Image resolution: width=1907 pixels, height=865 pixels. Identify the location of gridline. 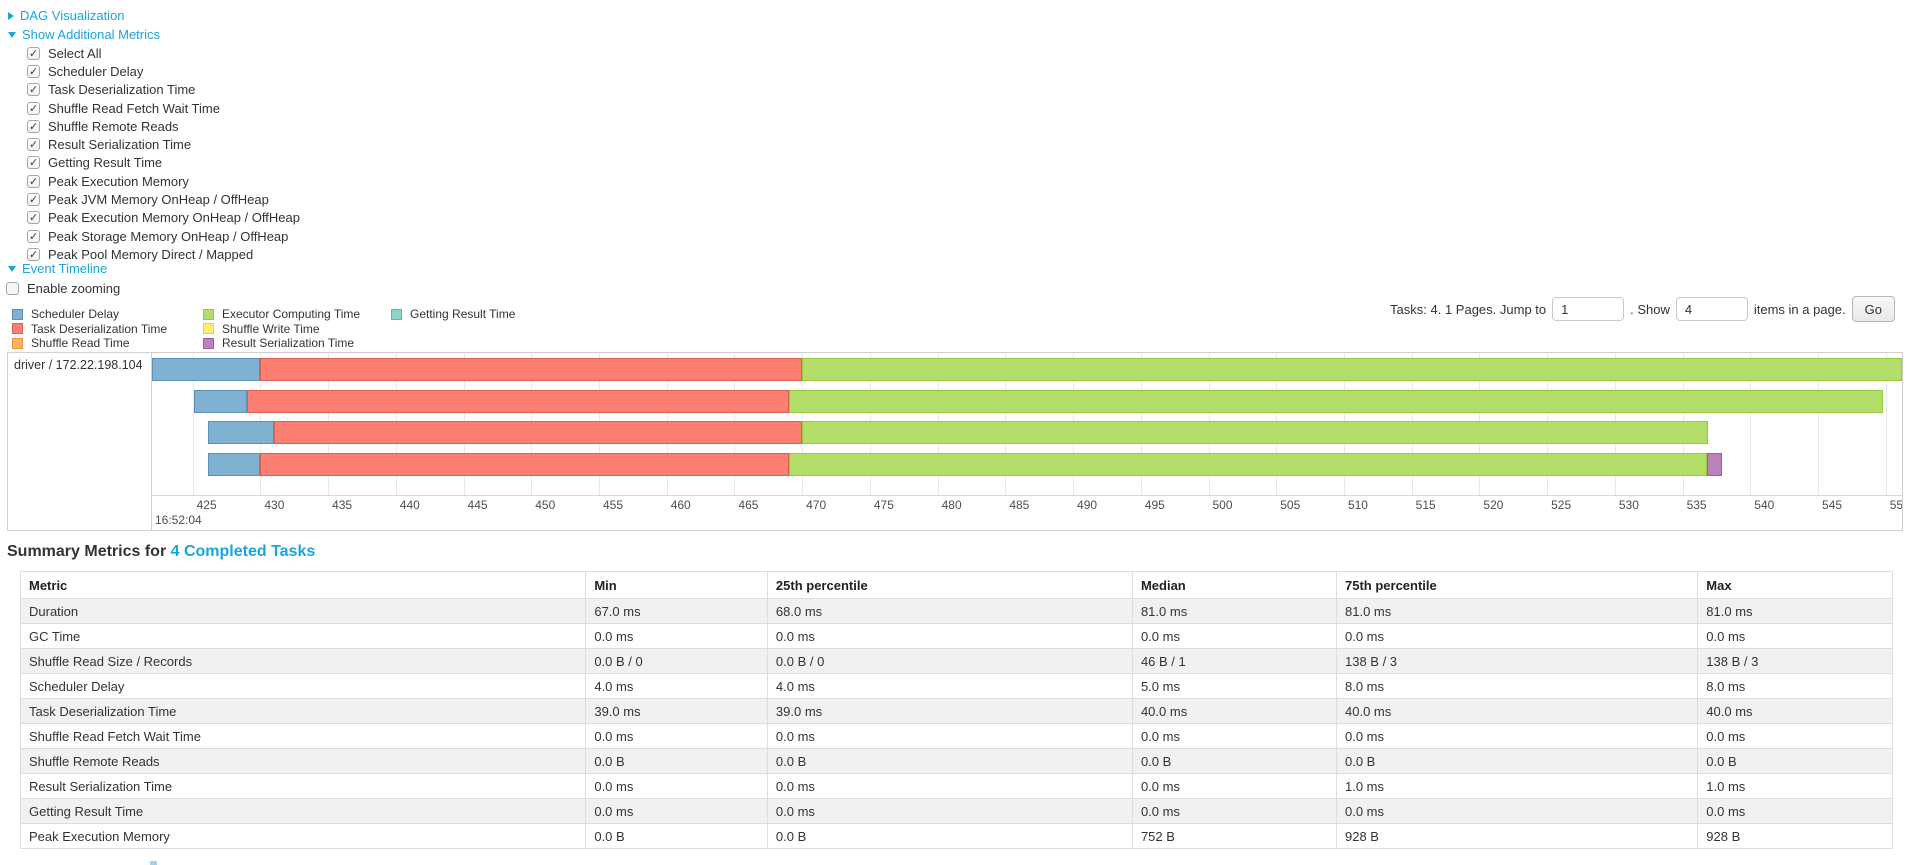
(1751, 424).